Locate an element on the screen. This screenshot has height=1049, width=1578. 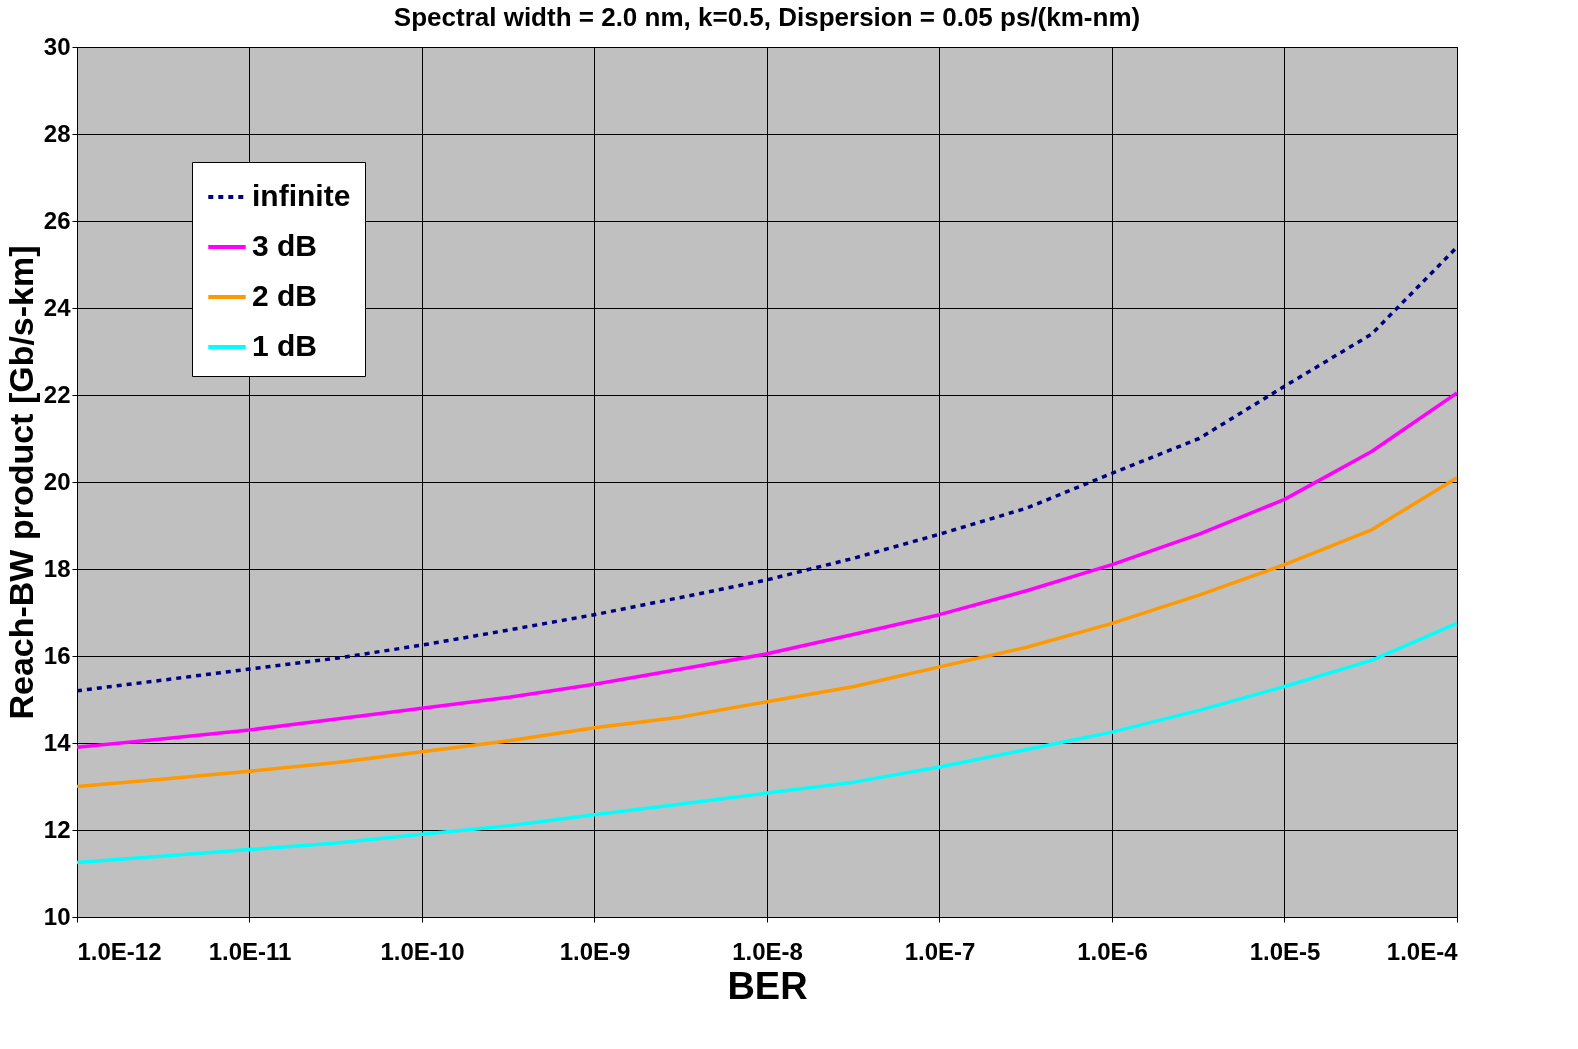
y-tick-label: 28 is located at coordinates (57, 133).